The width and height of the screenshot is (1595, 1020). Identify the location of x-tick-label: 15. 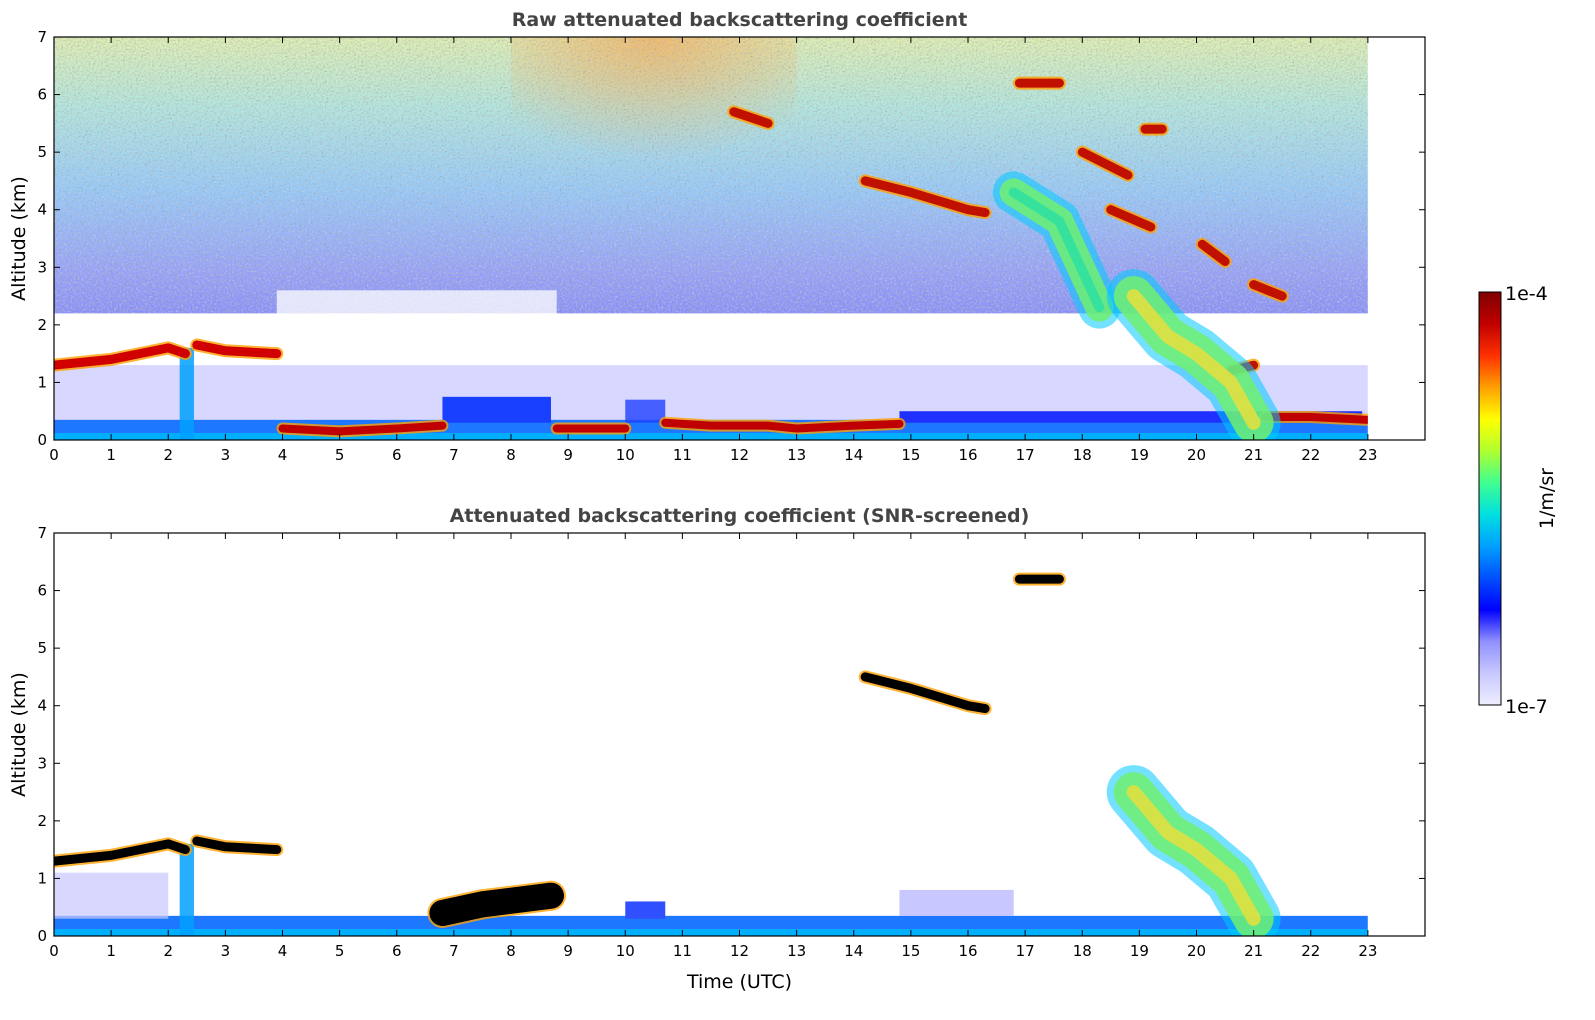
(910, 951).